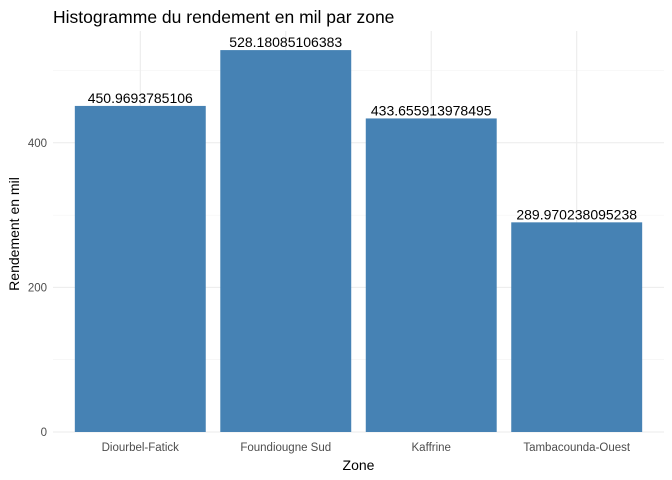 The image size is (672, 480). I want to click on bar-tambacounda-ouest, so click(577, 327).